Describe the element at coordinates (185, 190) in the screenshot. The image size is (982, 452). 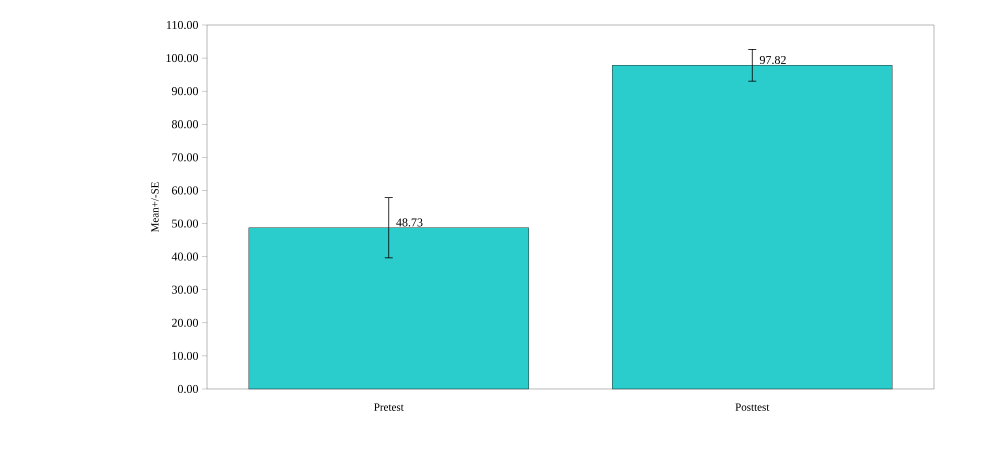
I see `y-tick-label: 60.00` at that location.